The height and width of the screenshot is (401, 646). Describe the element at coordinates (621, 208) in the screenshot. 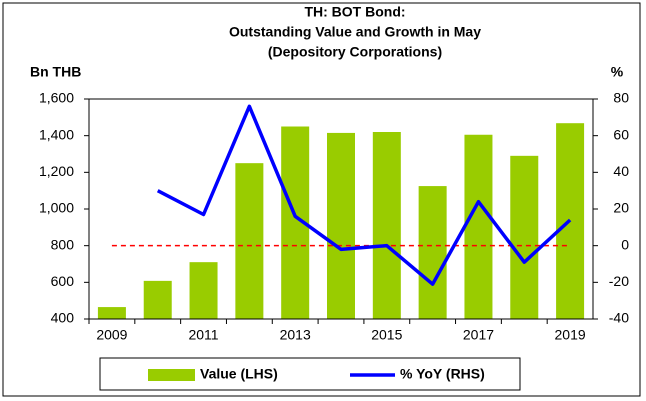

I see `y2-tick-label: 20` at that location.